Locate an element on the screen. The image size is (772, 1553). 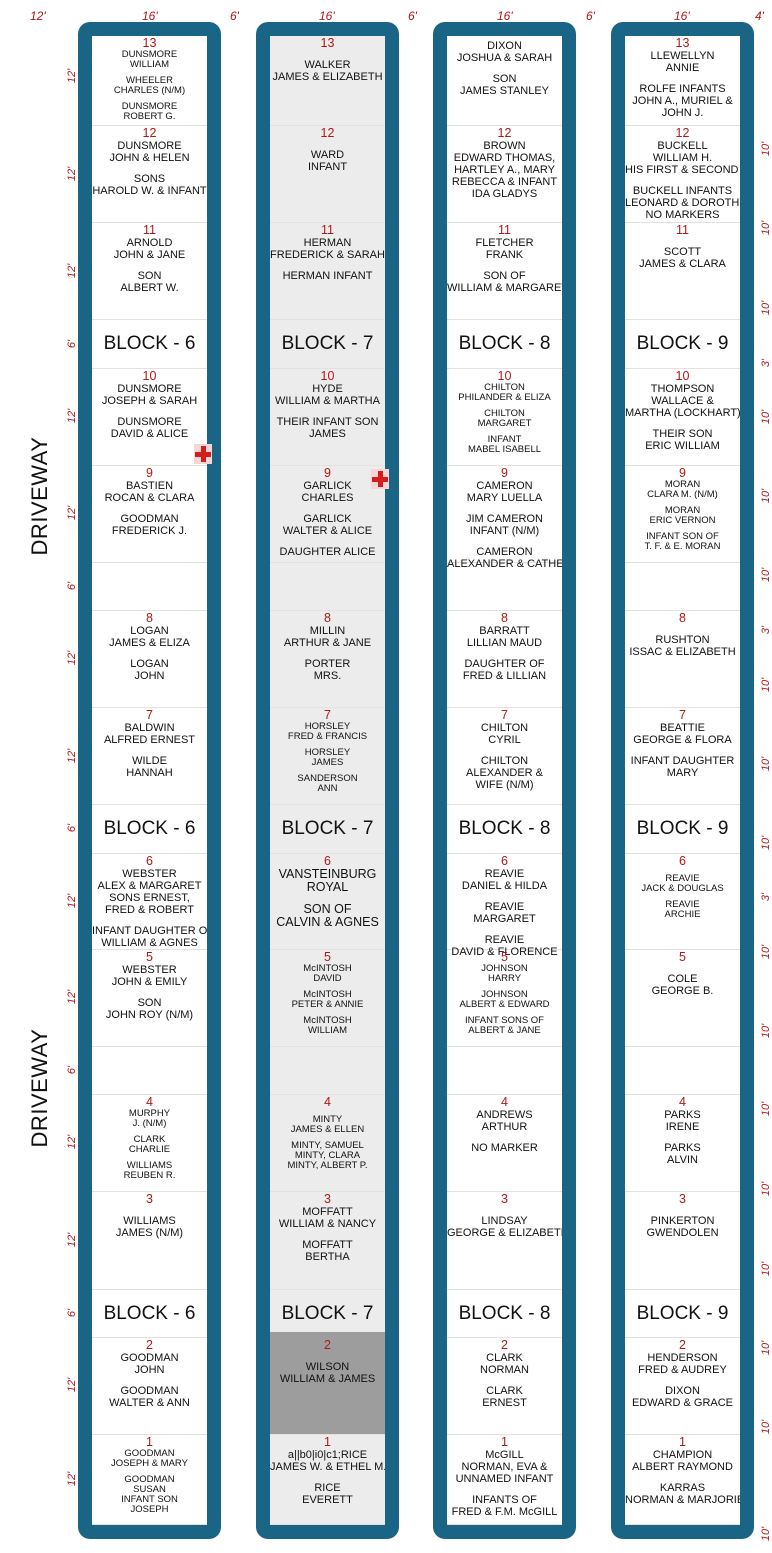
lot-5: 5 WEBSTER JOHN & EMILY SON JOHN ROY (N/M) is located at coordinates (149, 998).